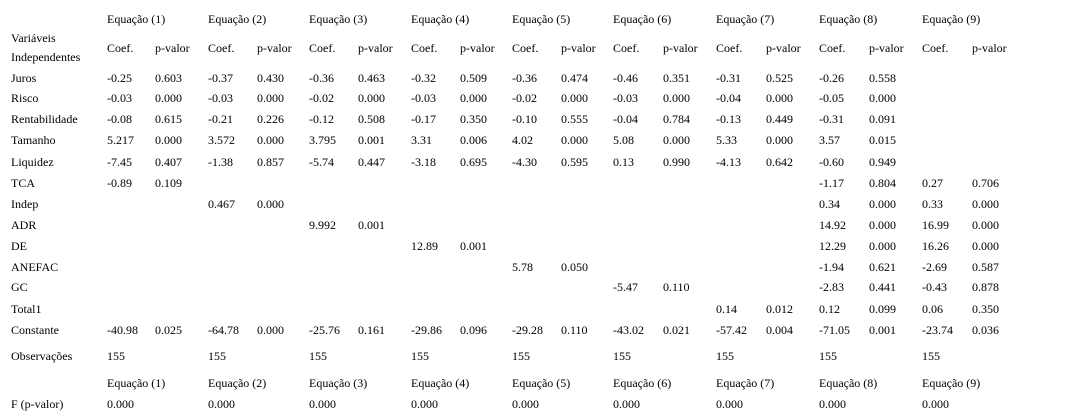 This screenshot has width=1069, height=419. Describe the element at coordinates (882, 287) in the screenshot. I see `pvalue-cell: 0.441` at that location.